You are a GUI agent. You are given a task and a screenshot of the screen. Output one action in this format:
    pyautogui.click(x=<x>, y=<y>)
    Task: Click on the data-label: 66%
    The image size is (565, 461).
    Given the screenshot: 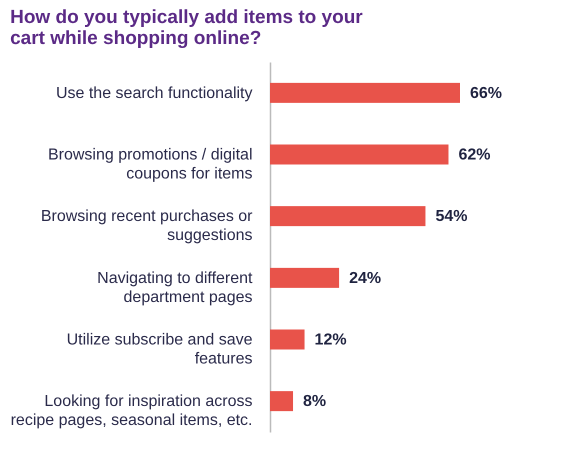 What is the action you would take?
    pyautogui.click(x=486, y=93)
    